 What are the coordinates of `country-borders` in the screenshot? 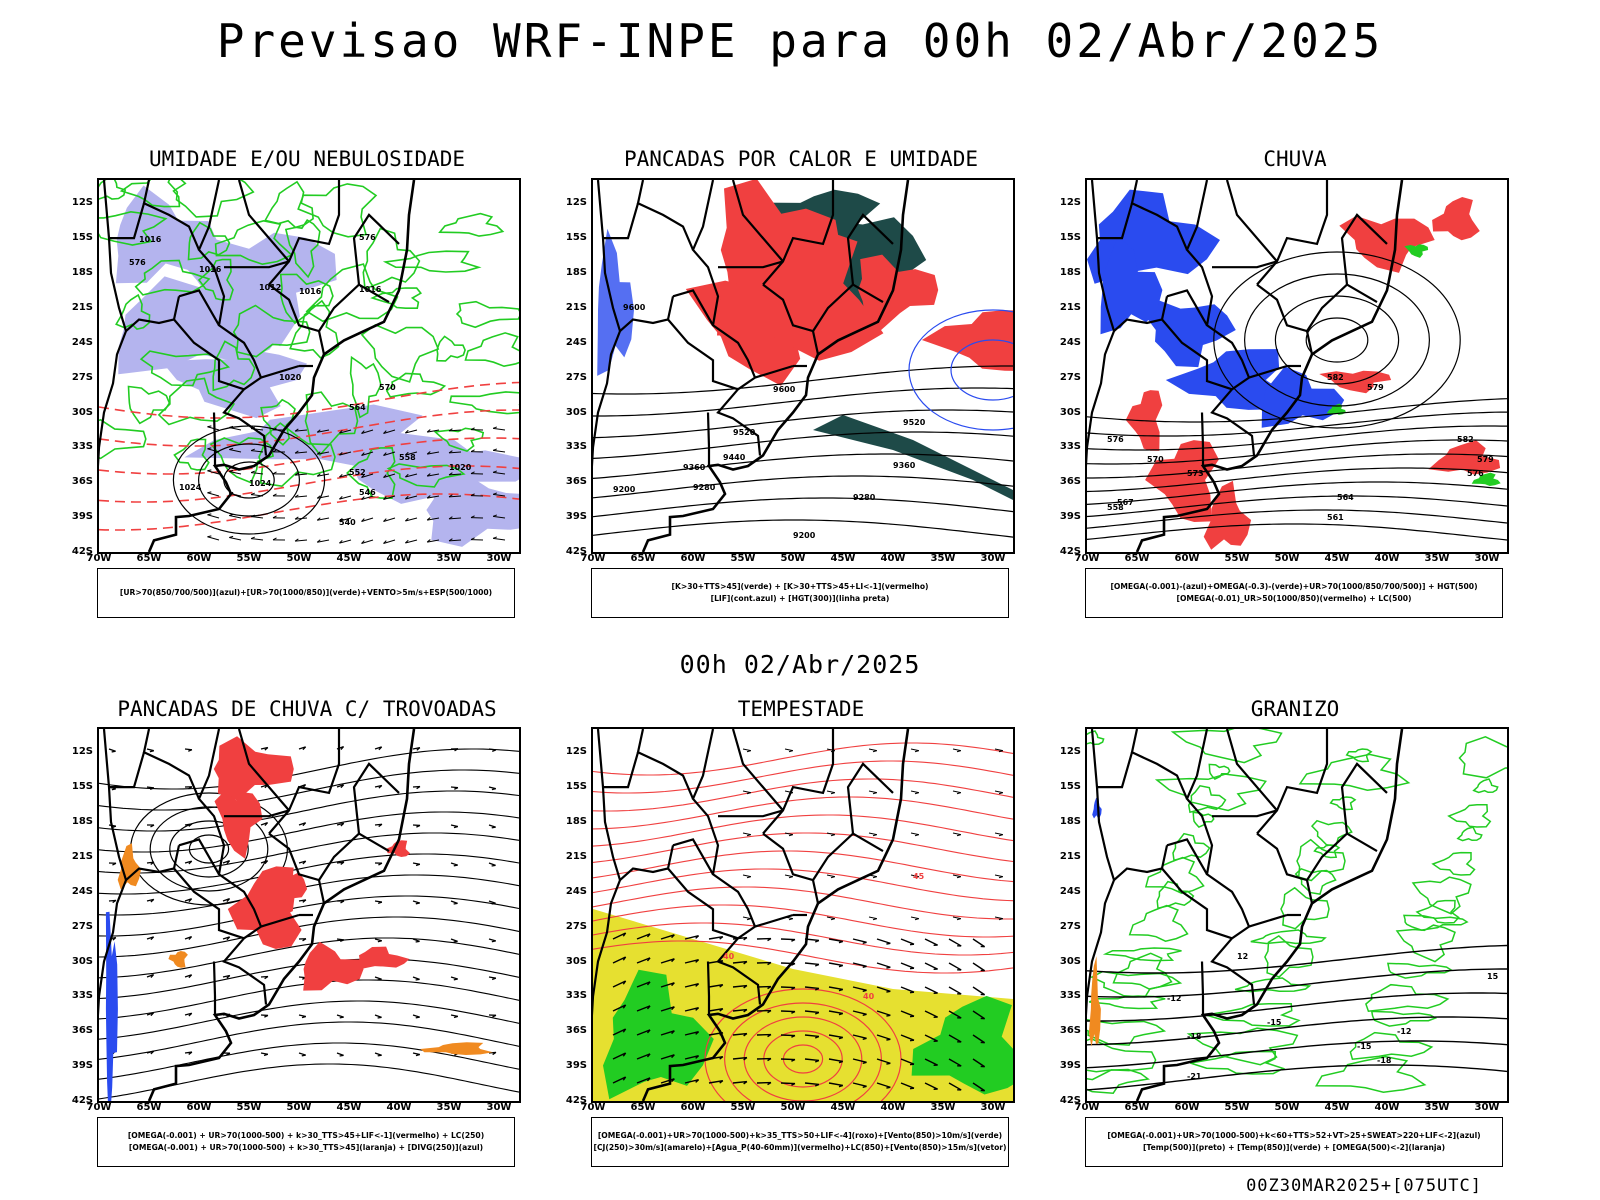 It's located at (257, 915).